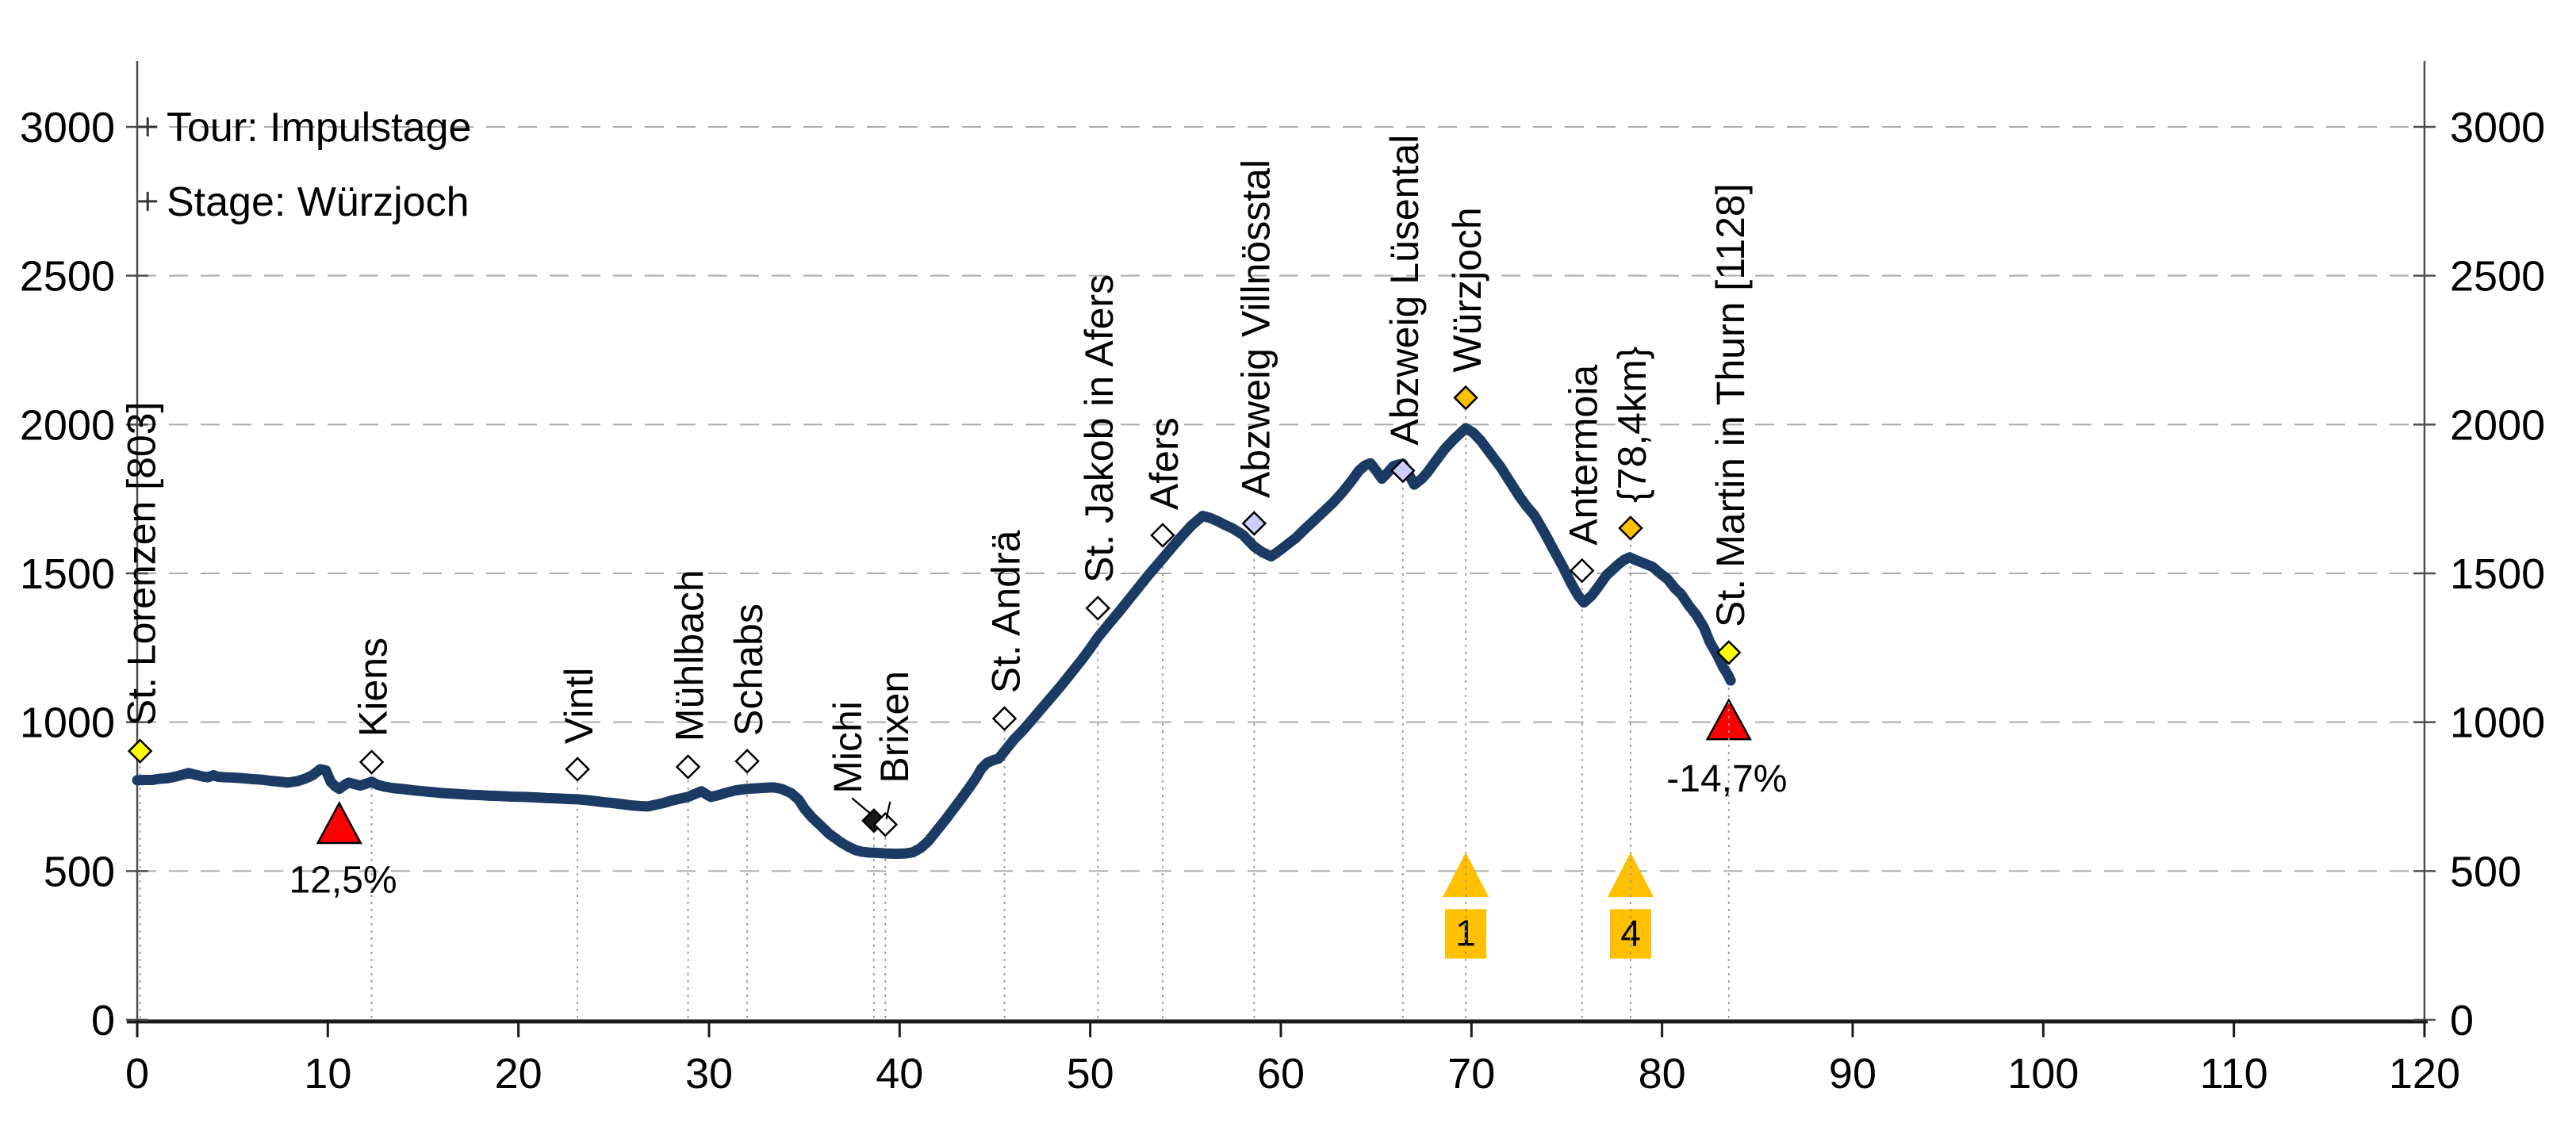  What do you see at coordinates (2234, 1074) in the screenshot?
I see `x-tick-label: 110` at bounding box center [2234, 1074].